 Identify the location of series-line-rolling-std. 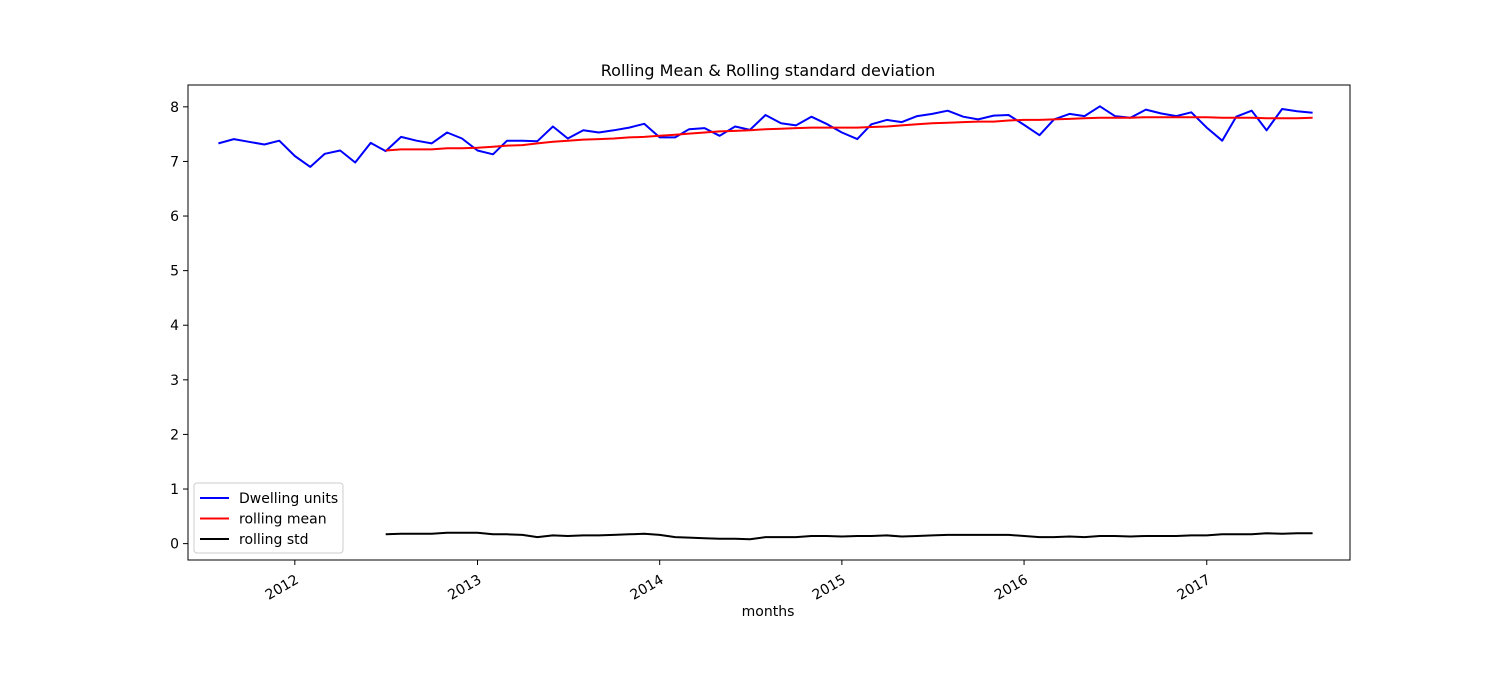
(849, 536).